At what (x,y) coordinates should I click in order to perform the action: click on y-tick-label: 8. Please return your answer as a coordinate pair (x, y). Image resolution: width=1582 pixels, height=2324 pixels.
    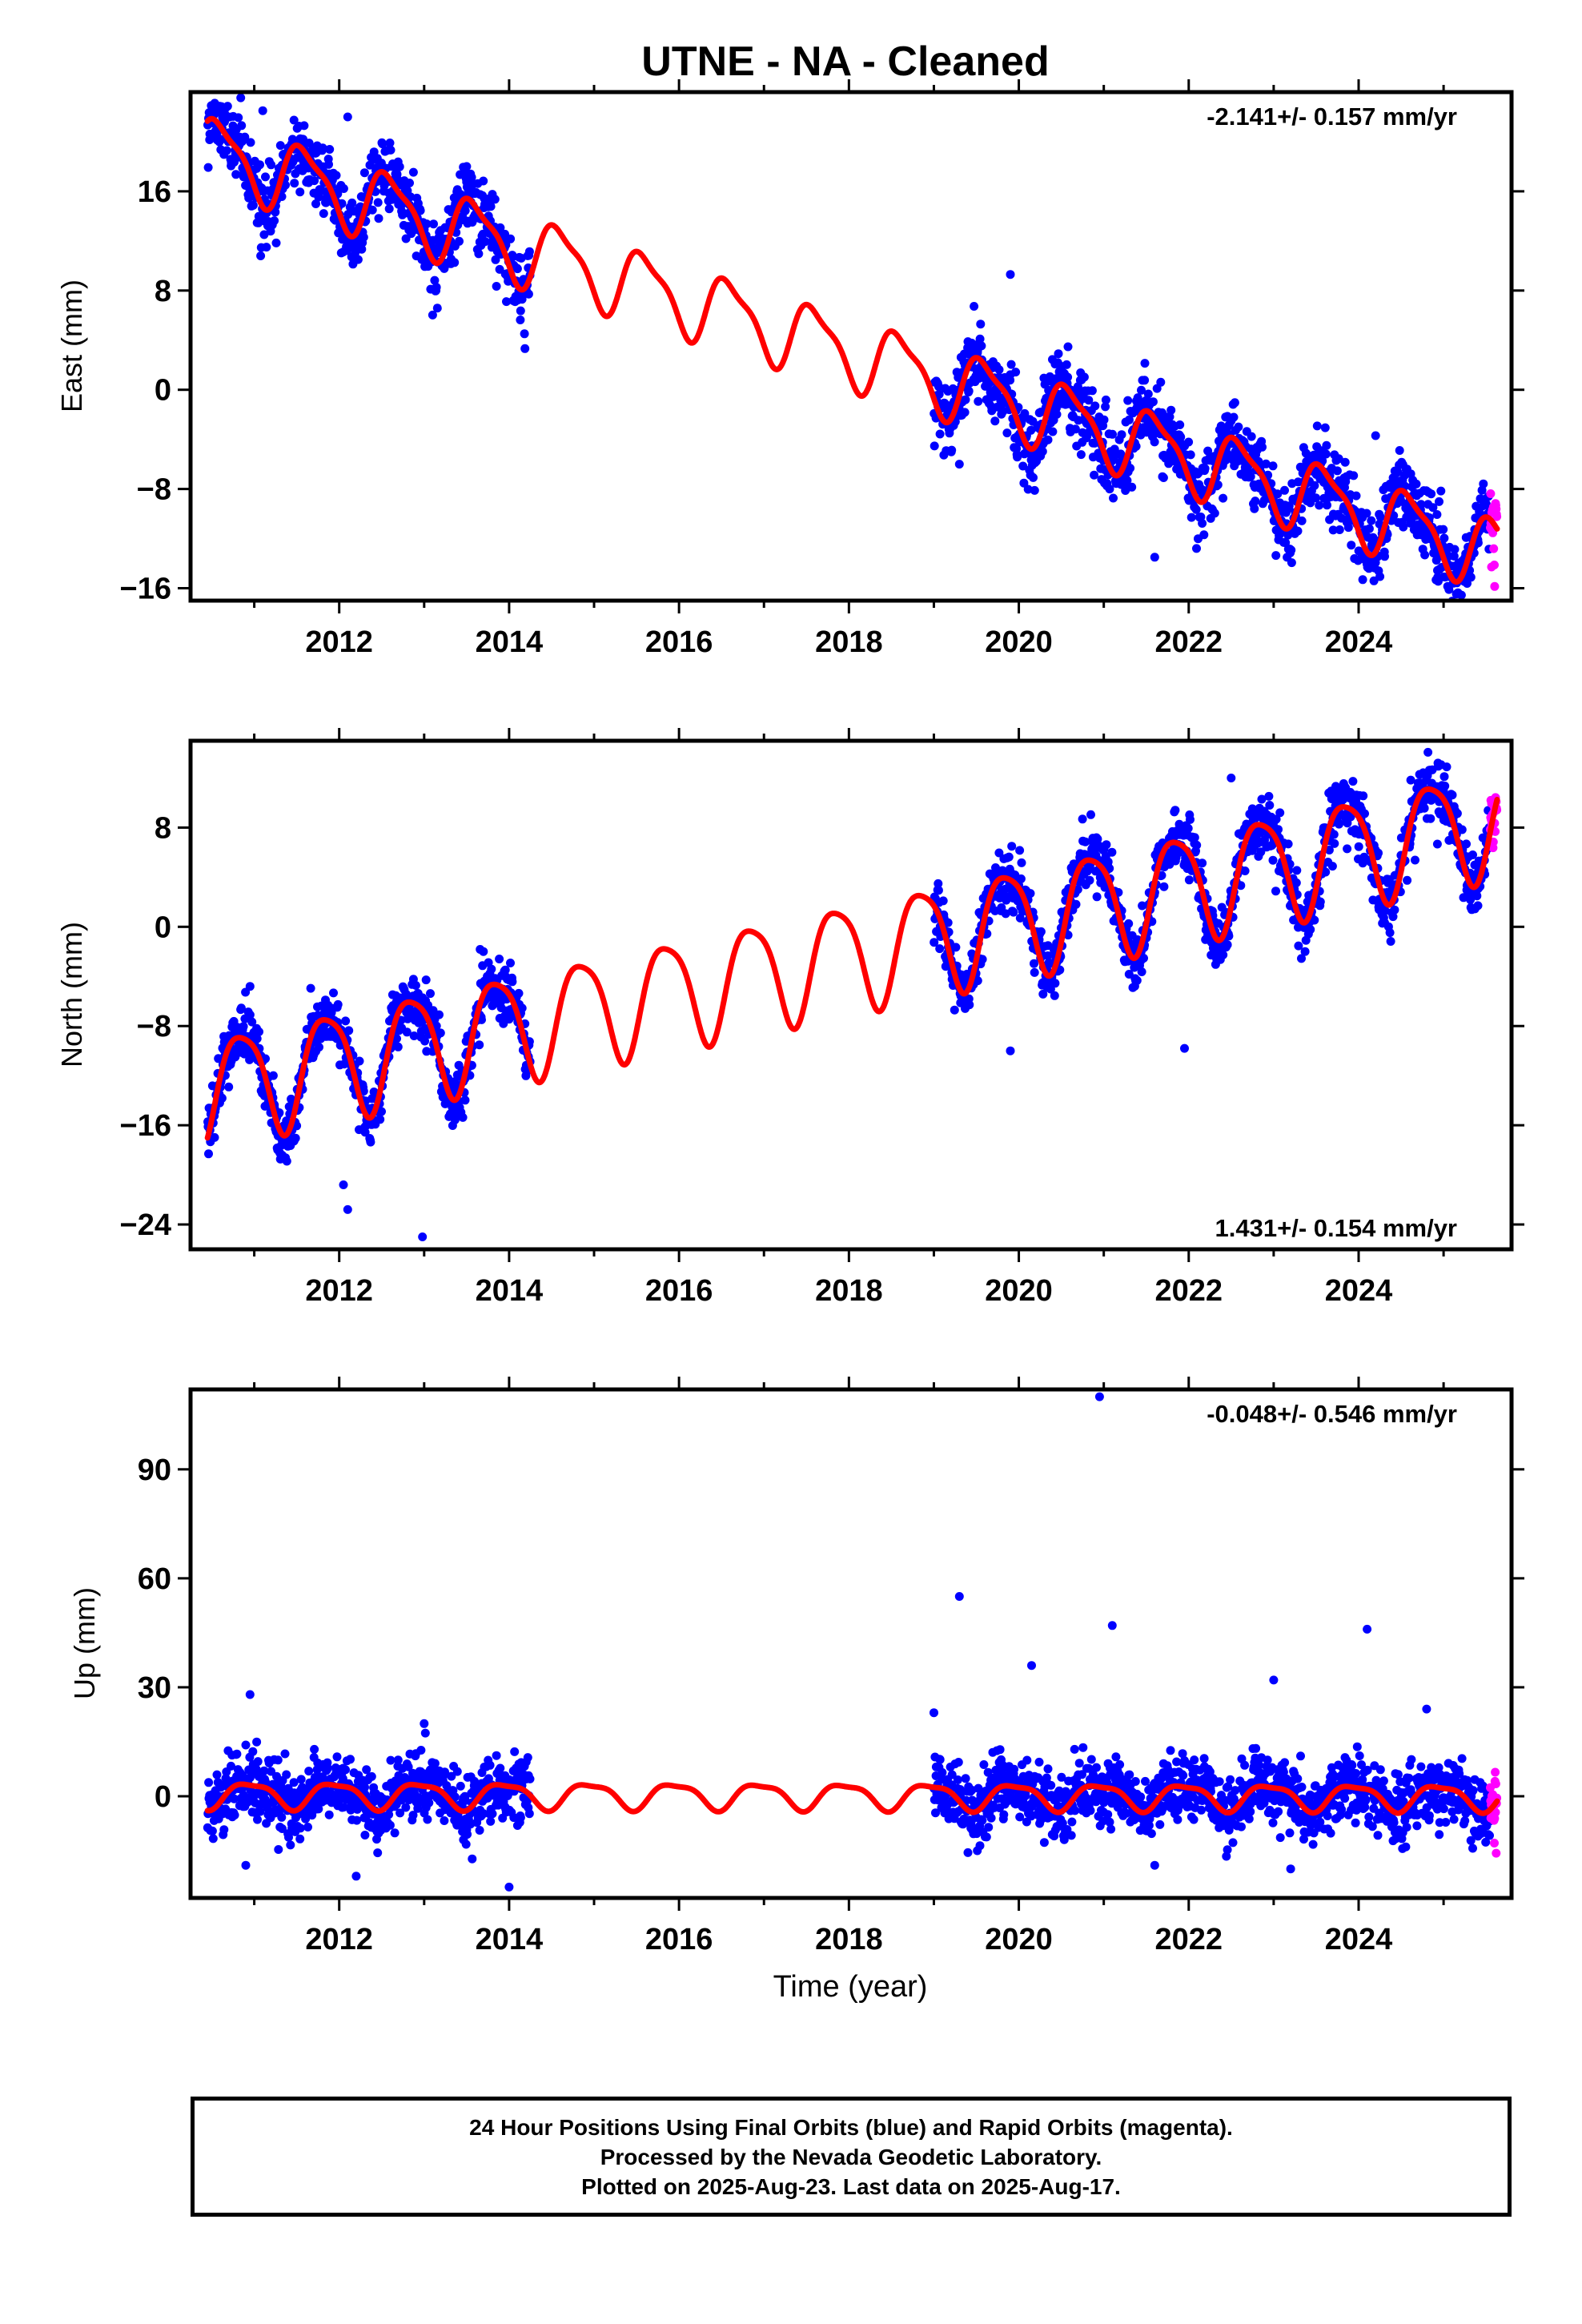
    Looking at the image, I should click on (163, 828).